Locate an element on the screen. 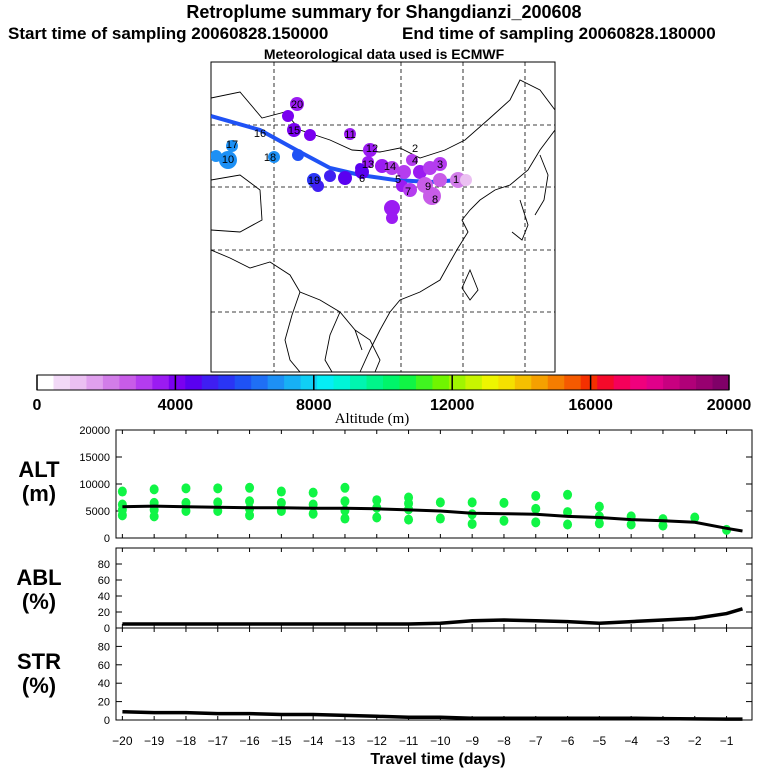 The image size is (768, 768). alt-unit: (m) is located at coordinates (39, 493).